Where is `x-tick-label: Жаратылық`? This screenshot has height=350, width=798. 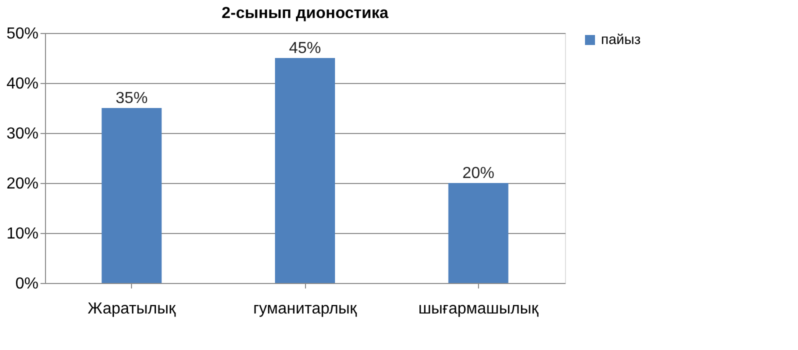
x-tick-label: Жаратылық is located at coordinates (132, 309).